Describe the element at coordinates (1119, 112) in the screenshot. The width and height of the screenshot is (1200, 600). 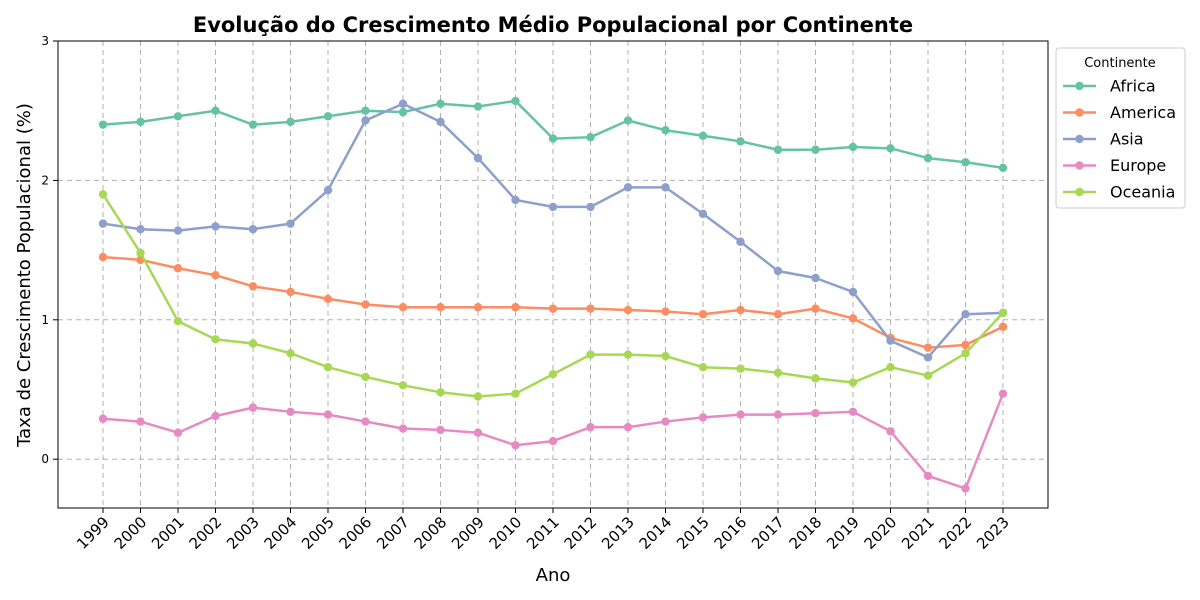
I see `legend-item-america: America` at that location.